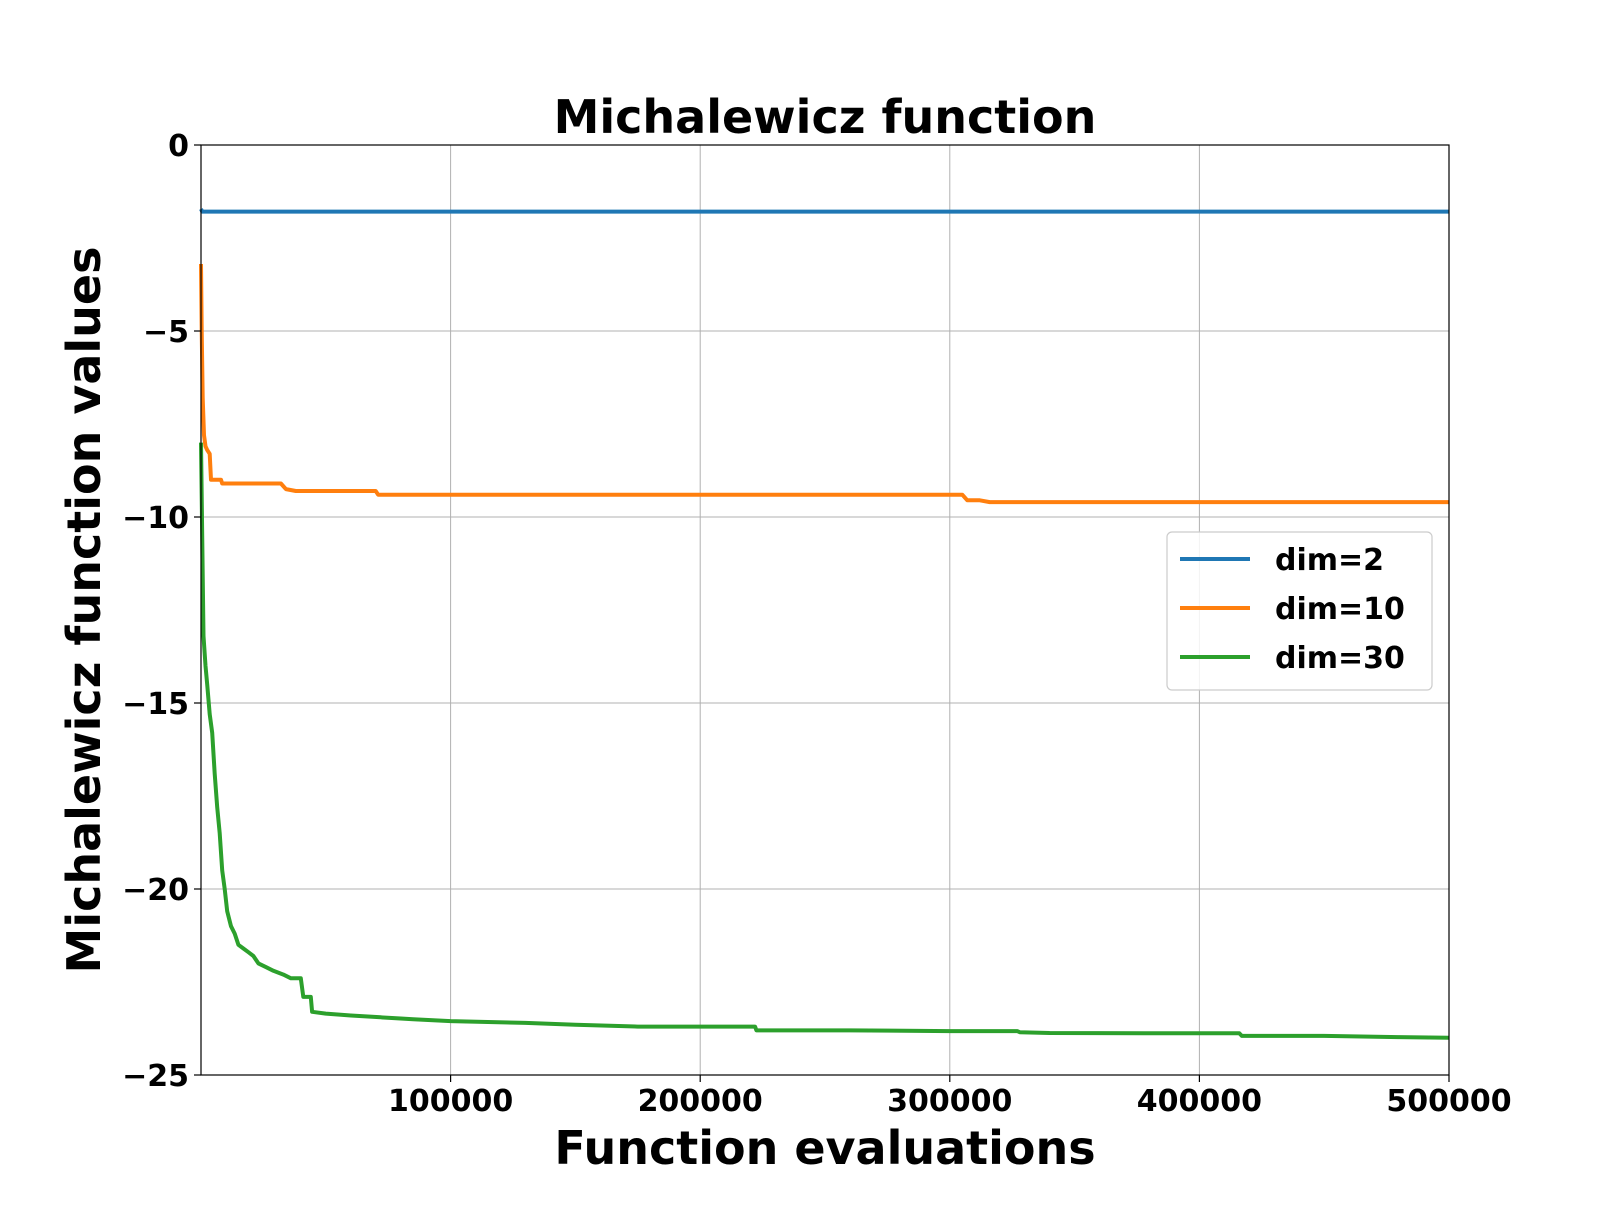 The width and height of the screenshot is (1600, 1205). What do you see at coordinates (1340, 609) in the screenshot?
I see `legend-label-dim-10: dim=10` at bounding box center [1340, 609].